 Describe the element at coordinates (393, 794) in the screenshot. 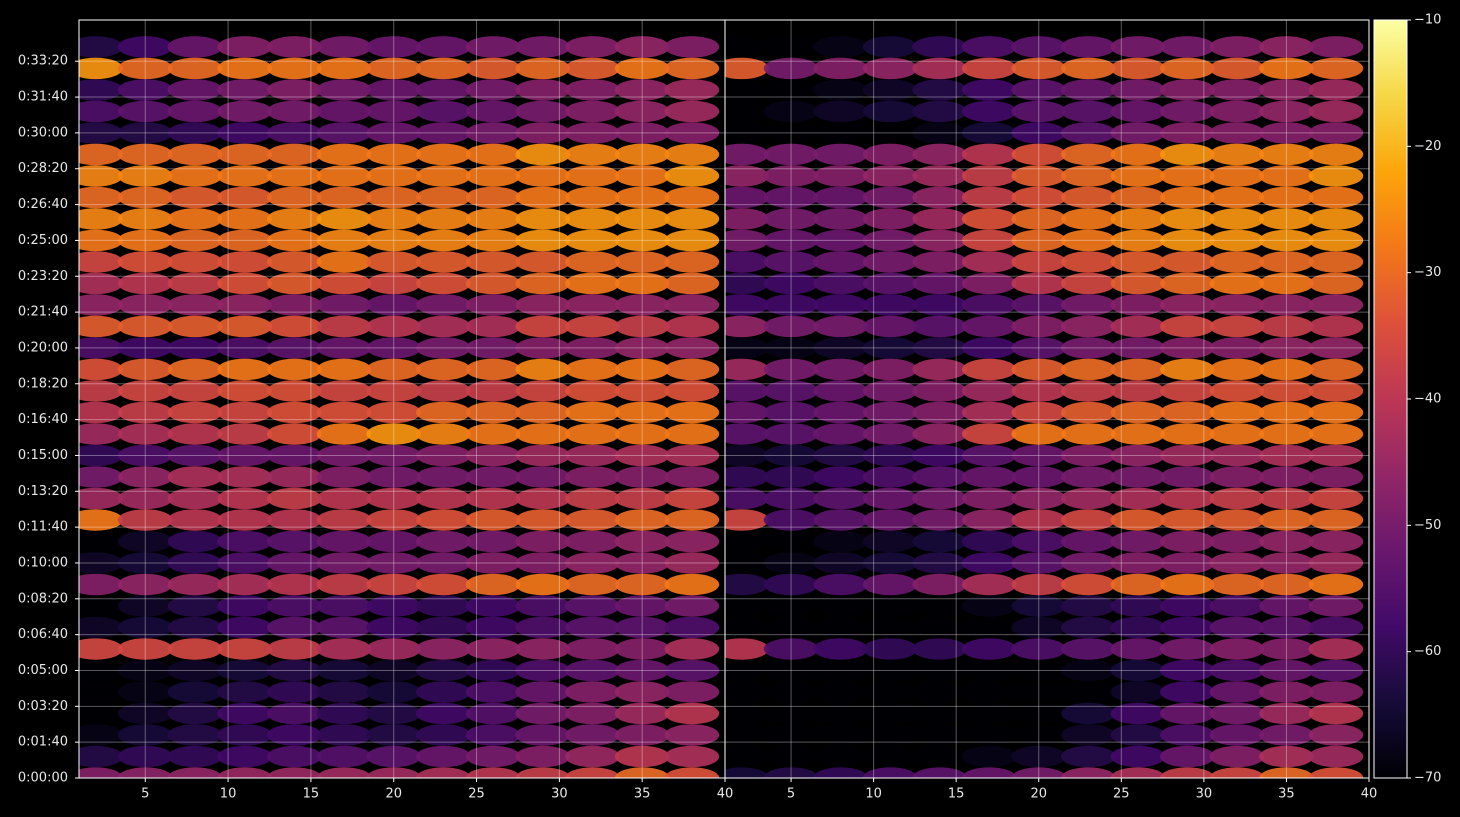

I see `x-tick-label: 20` at that location.